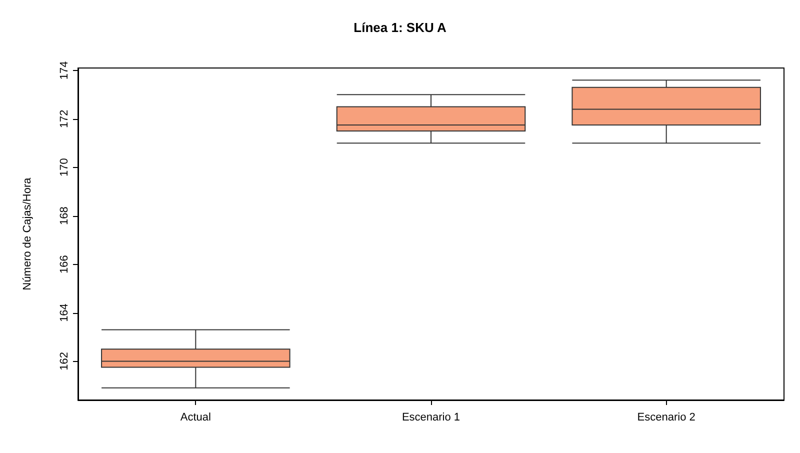  Describe the element at coordinates (64, 361) in the screenshot. I see `y-tick-label: 162` at that location.